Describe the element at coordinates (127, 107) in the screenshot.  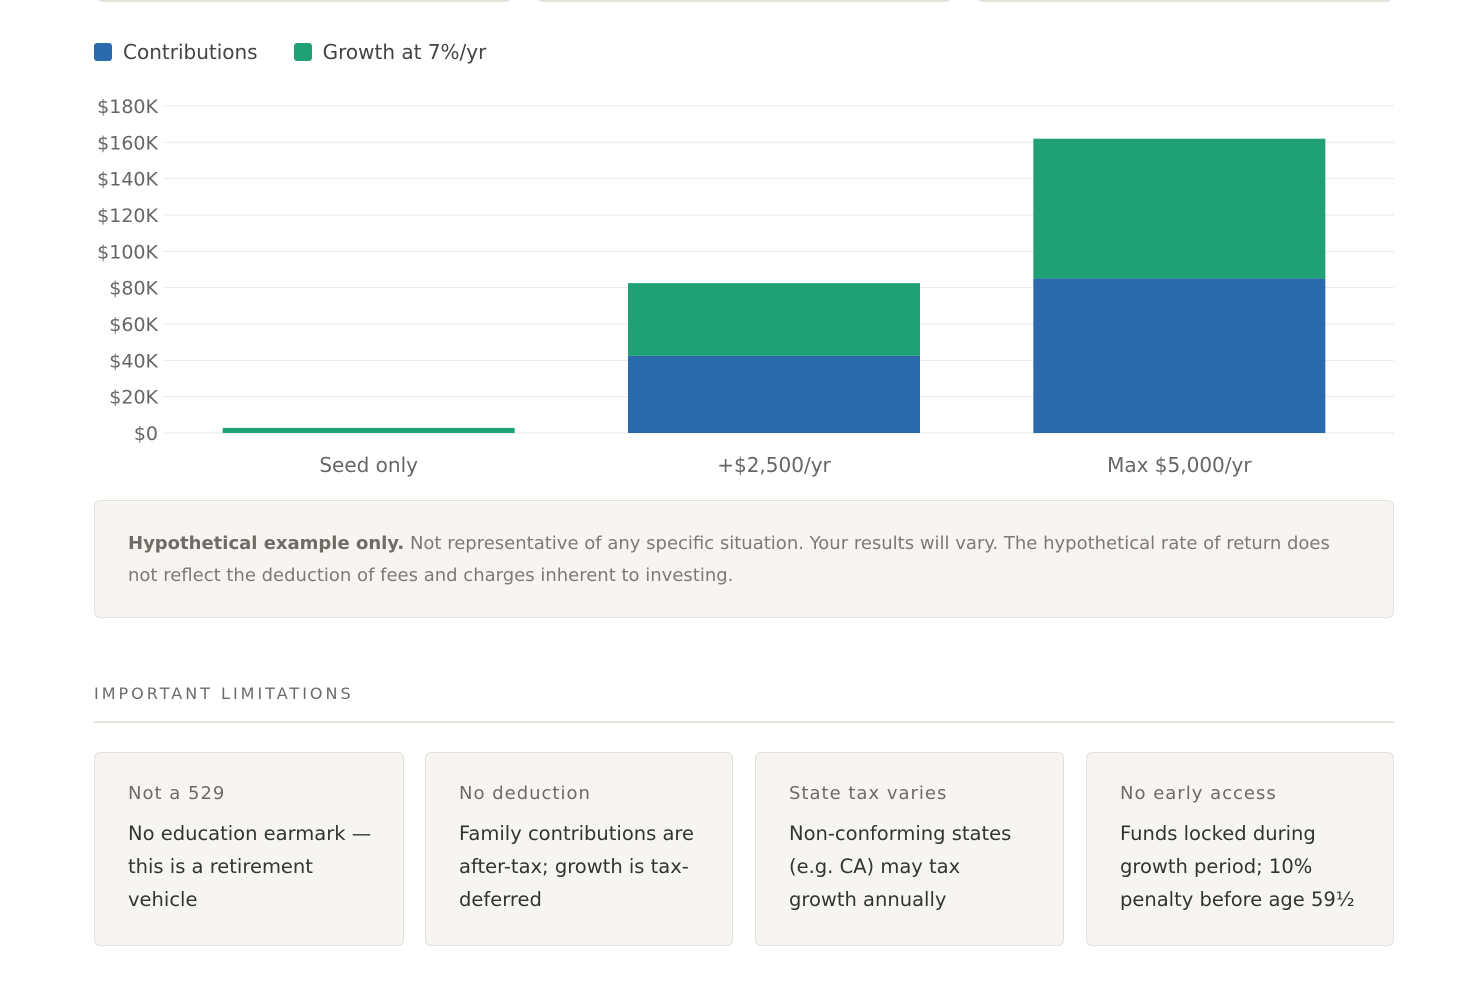
I see `y-tick-label: $180K` at that location.